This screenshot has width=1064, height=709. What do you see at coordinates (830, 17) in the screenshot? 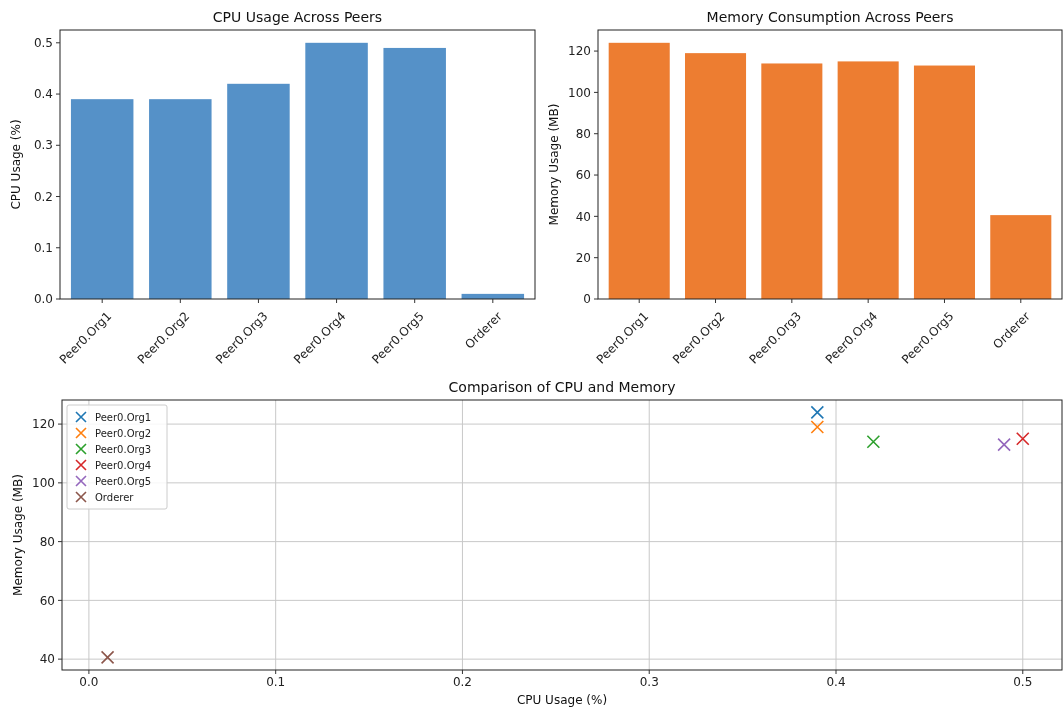
I see `chart-title: Memory Consumption Across Peers` at bounding box center [830, 17].